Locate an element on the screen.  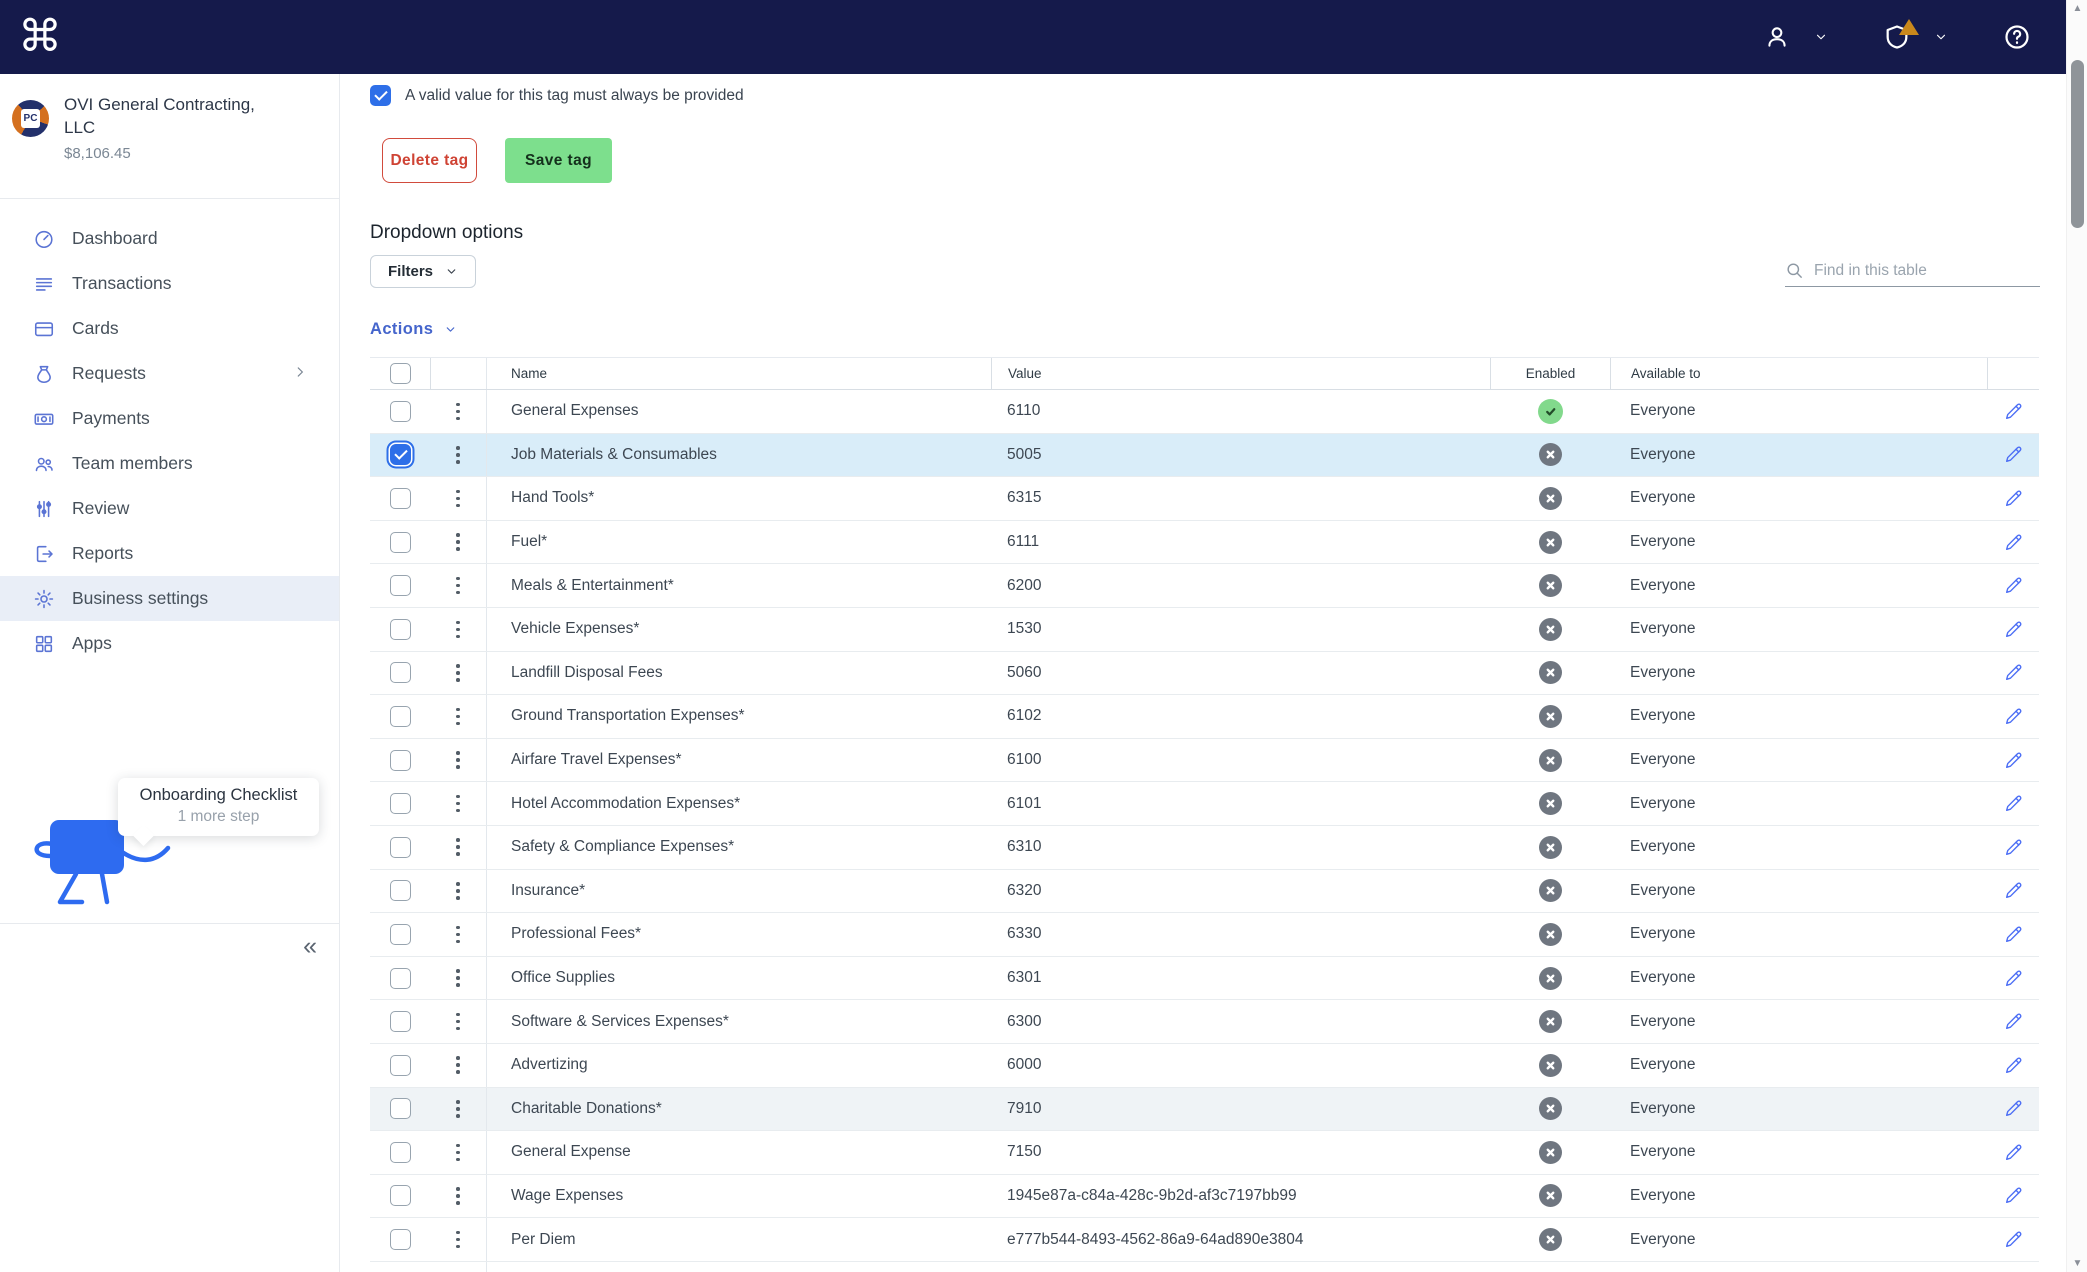
table-row: Job Materials & Consumables 5005 Everyone is located at coordinates (1204, 455).